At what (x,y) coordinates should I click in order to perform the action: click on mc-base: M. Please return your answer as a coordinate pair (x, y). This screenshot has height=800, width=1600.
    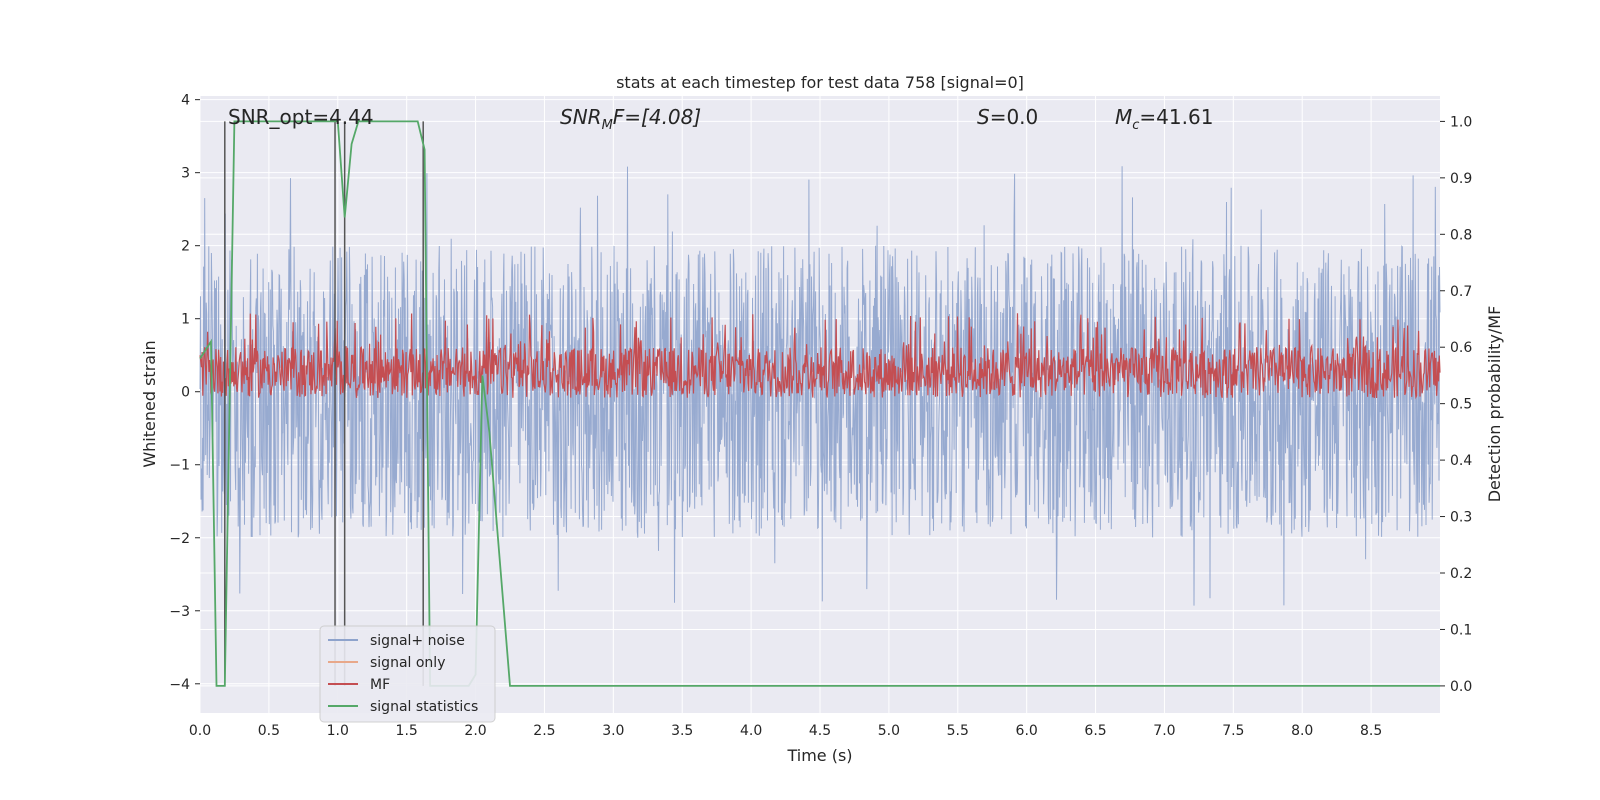
    Looking at the image, I should click on (1123, 117).